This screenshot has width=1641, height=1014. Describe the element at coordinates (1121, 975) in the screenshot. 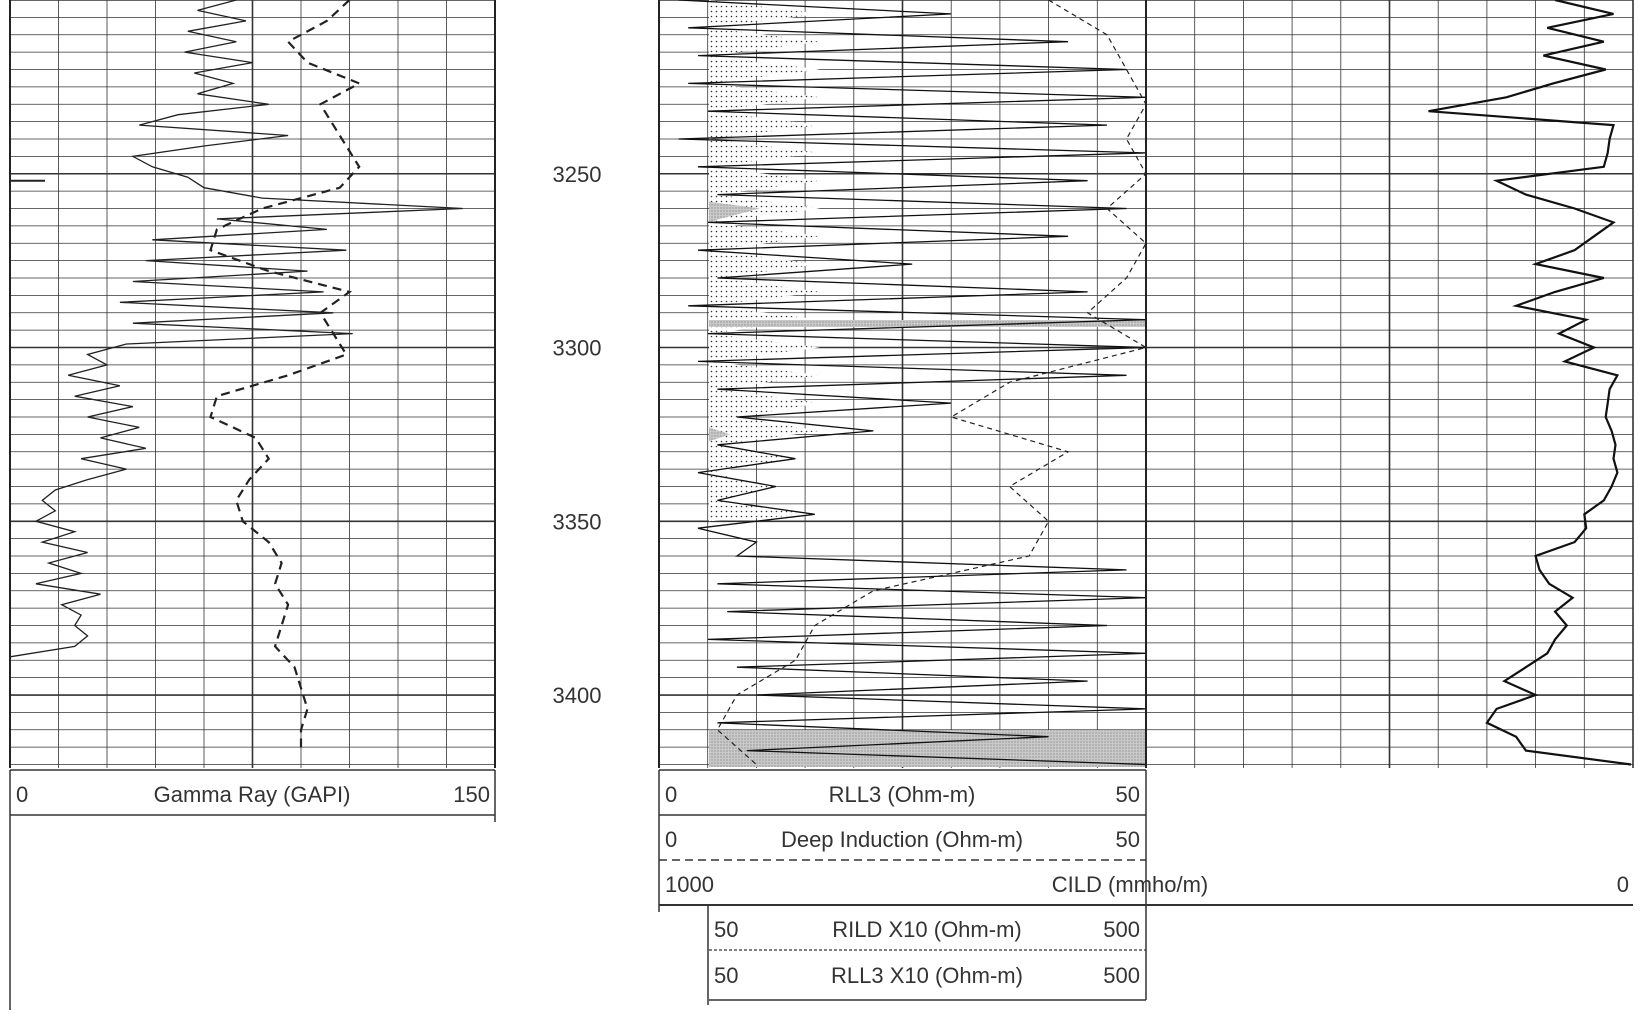

I see `rll310-max-label: 500` at that location.